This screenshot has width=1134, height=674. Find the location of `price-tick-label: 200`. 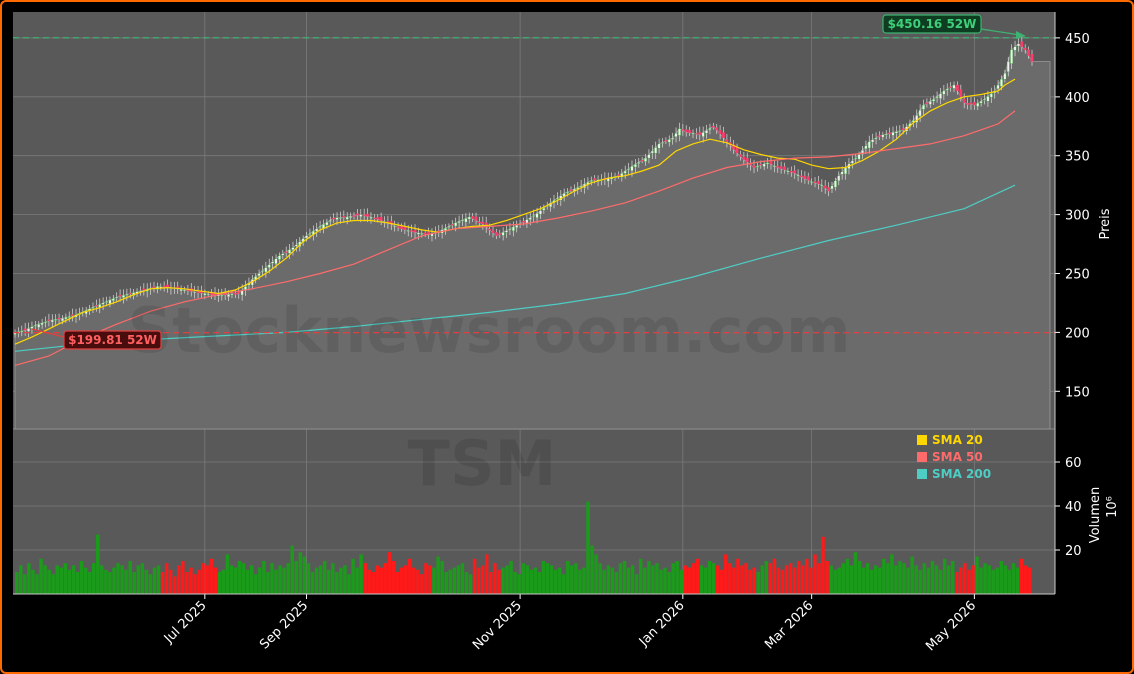

price-tick-label: 200 is located at coordinates (1077, 333).